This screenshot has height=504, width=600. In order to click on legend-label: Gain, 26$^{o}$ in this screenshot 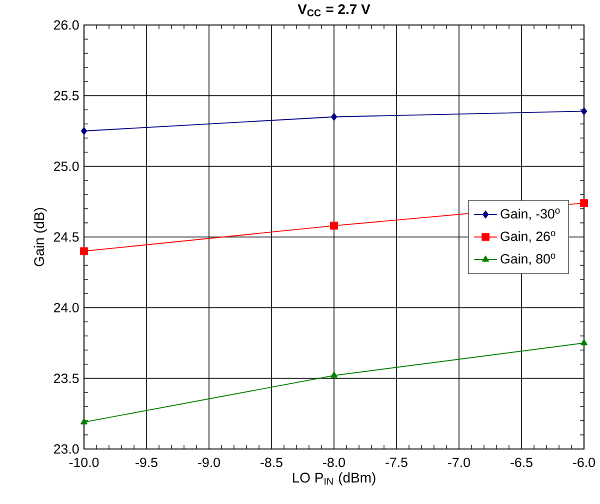, I will do `click(528, 237)`.